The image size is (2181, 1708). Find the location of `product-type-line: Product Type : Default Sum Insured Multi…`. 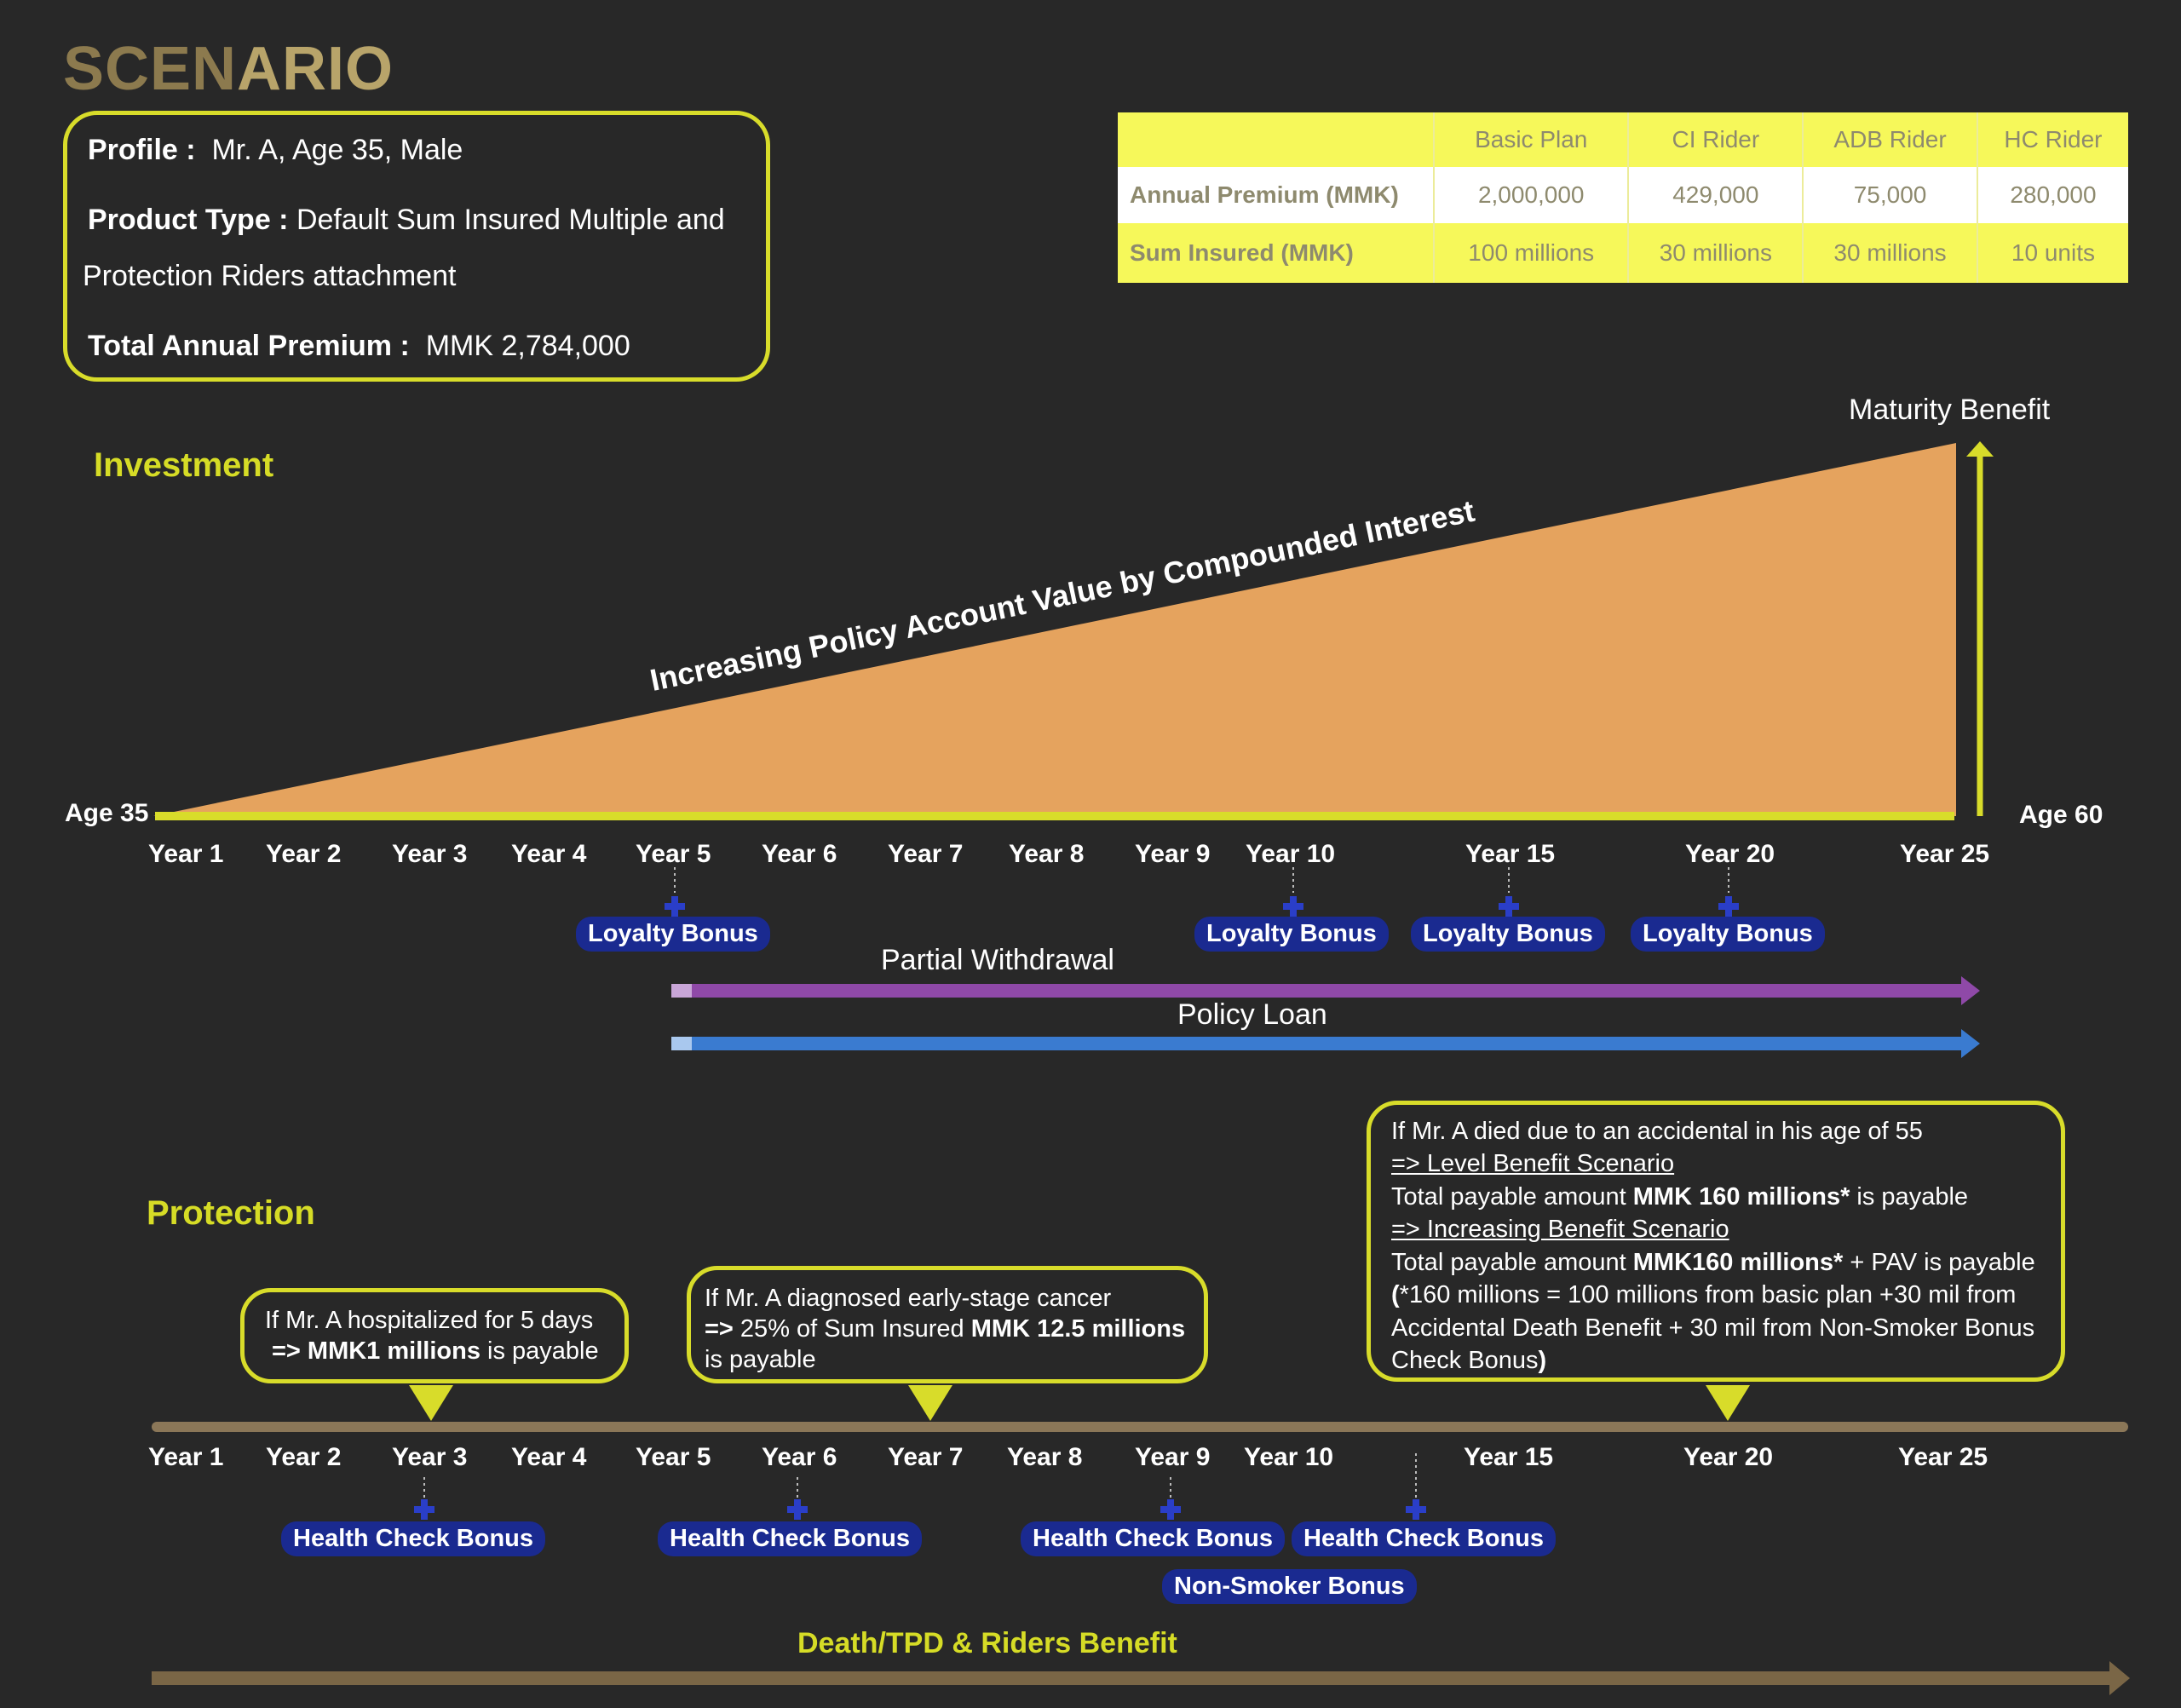

product-type-line: Product Type : Default Sum Insured Multi… is located at coordinates (406, 220).